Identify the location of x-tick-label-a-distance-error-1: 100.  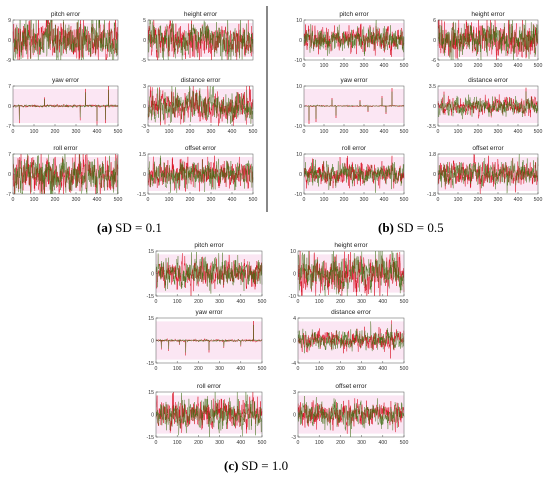
(169, 132).